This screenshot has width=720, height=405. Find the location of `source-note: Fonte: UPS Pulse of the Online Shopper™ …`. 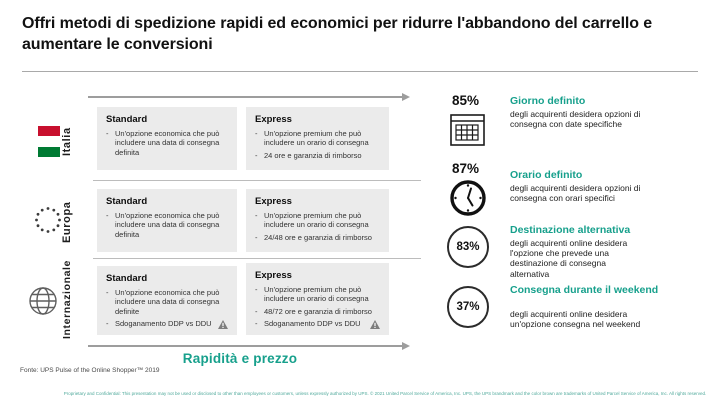

source-note: Fonte: UPS Pulse of the Online Shopper™ … is located at coordinates (90, 370).